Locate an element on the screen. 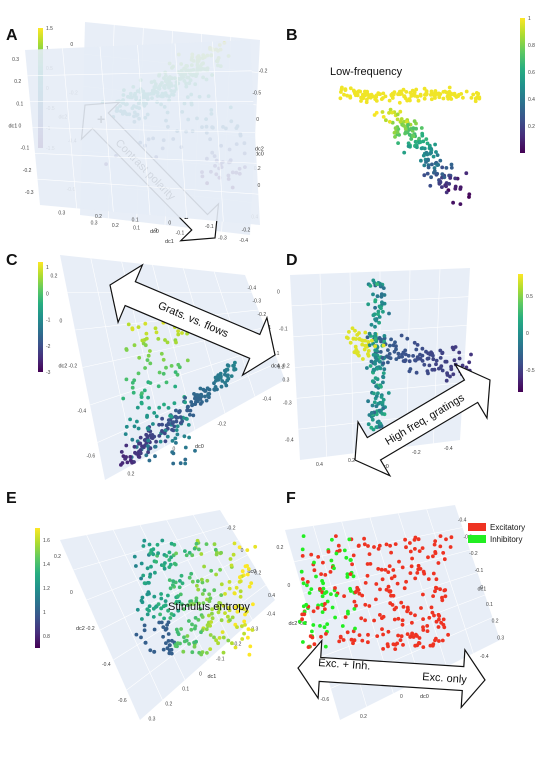 The height and width of the screenshot is (784, 555). colorbar-tick-label: 1.4 is located at coordinates (46, 565).